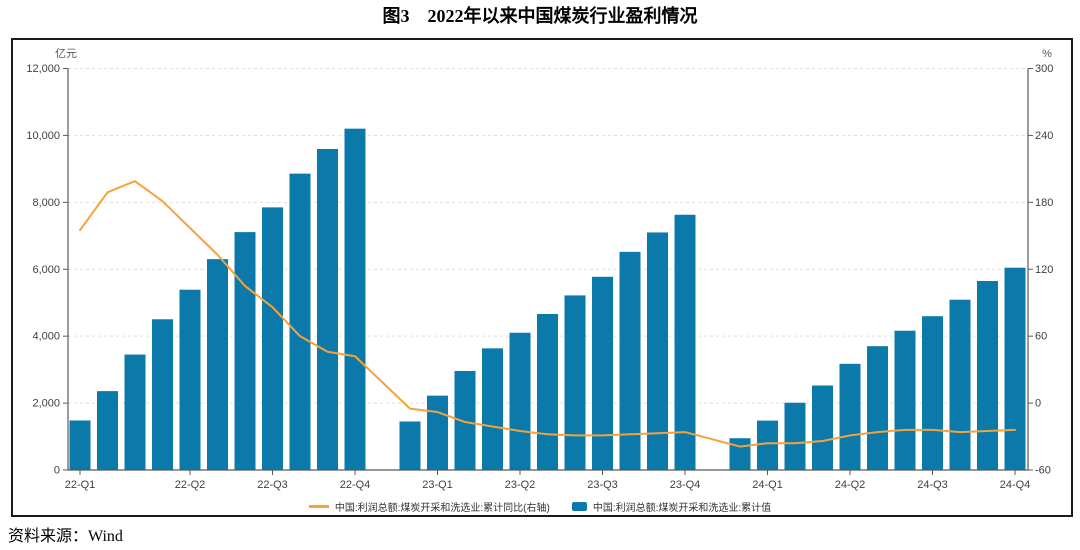 This screenshot has height=550, width=1080. Describe the element at coordinates (57, 471) in the screenshot. I see `y-axis-label-left: 0` at that location.